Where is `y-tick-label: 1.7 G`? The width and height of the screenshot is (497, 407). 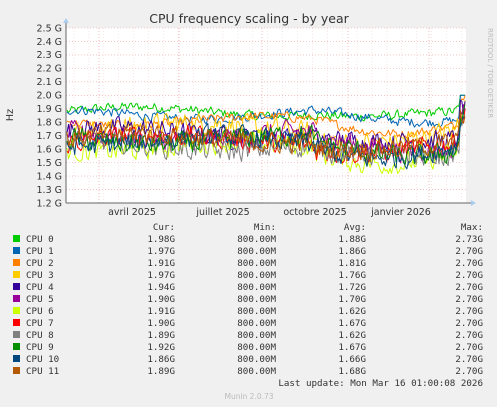
y-tick-label: 1.7 G is located at coordinates (50, 136).